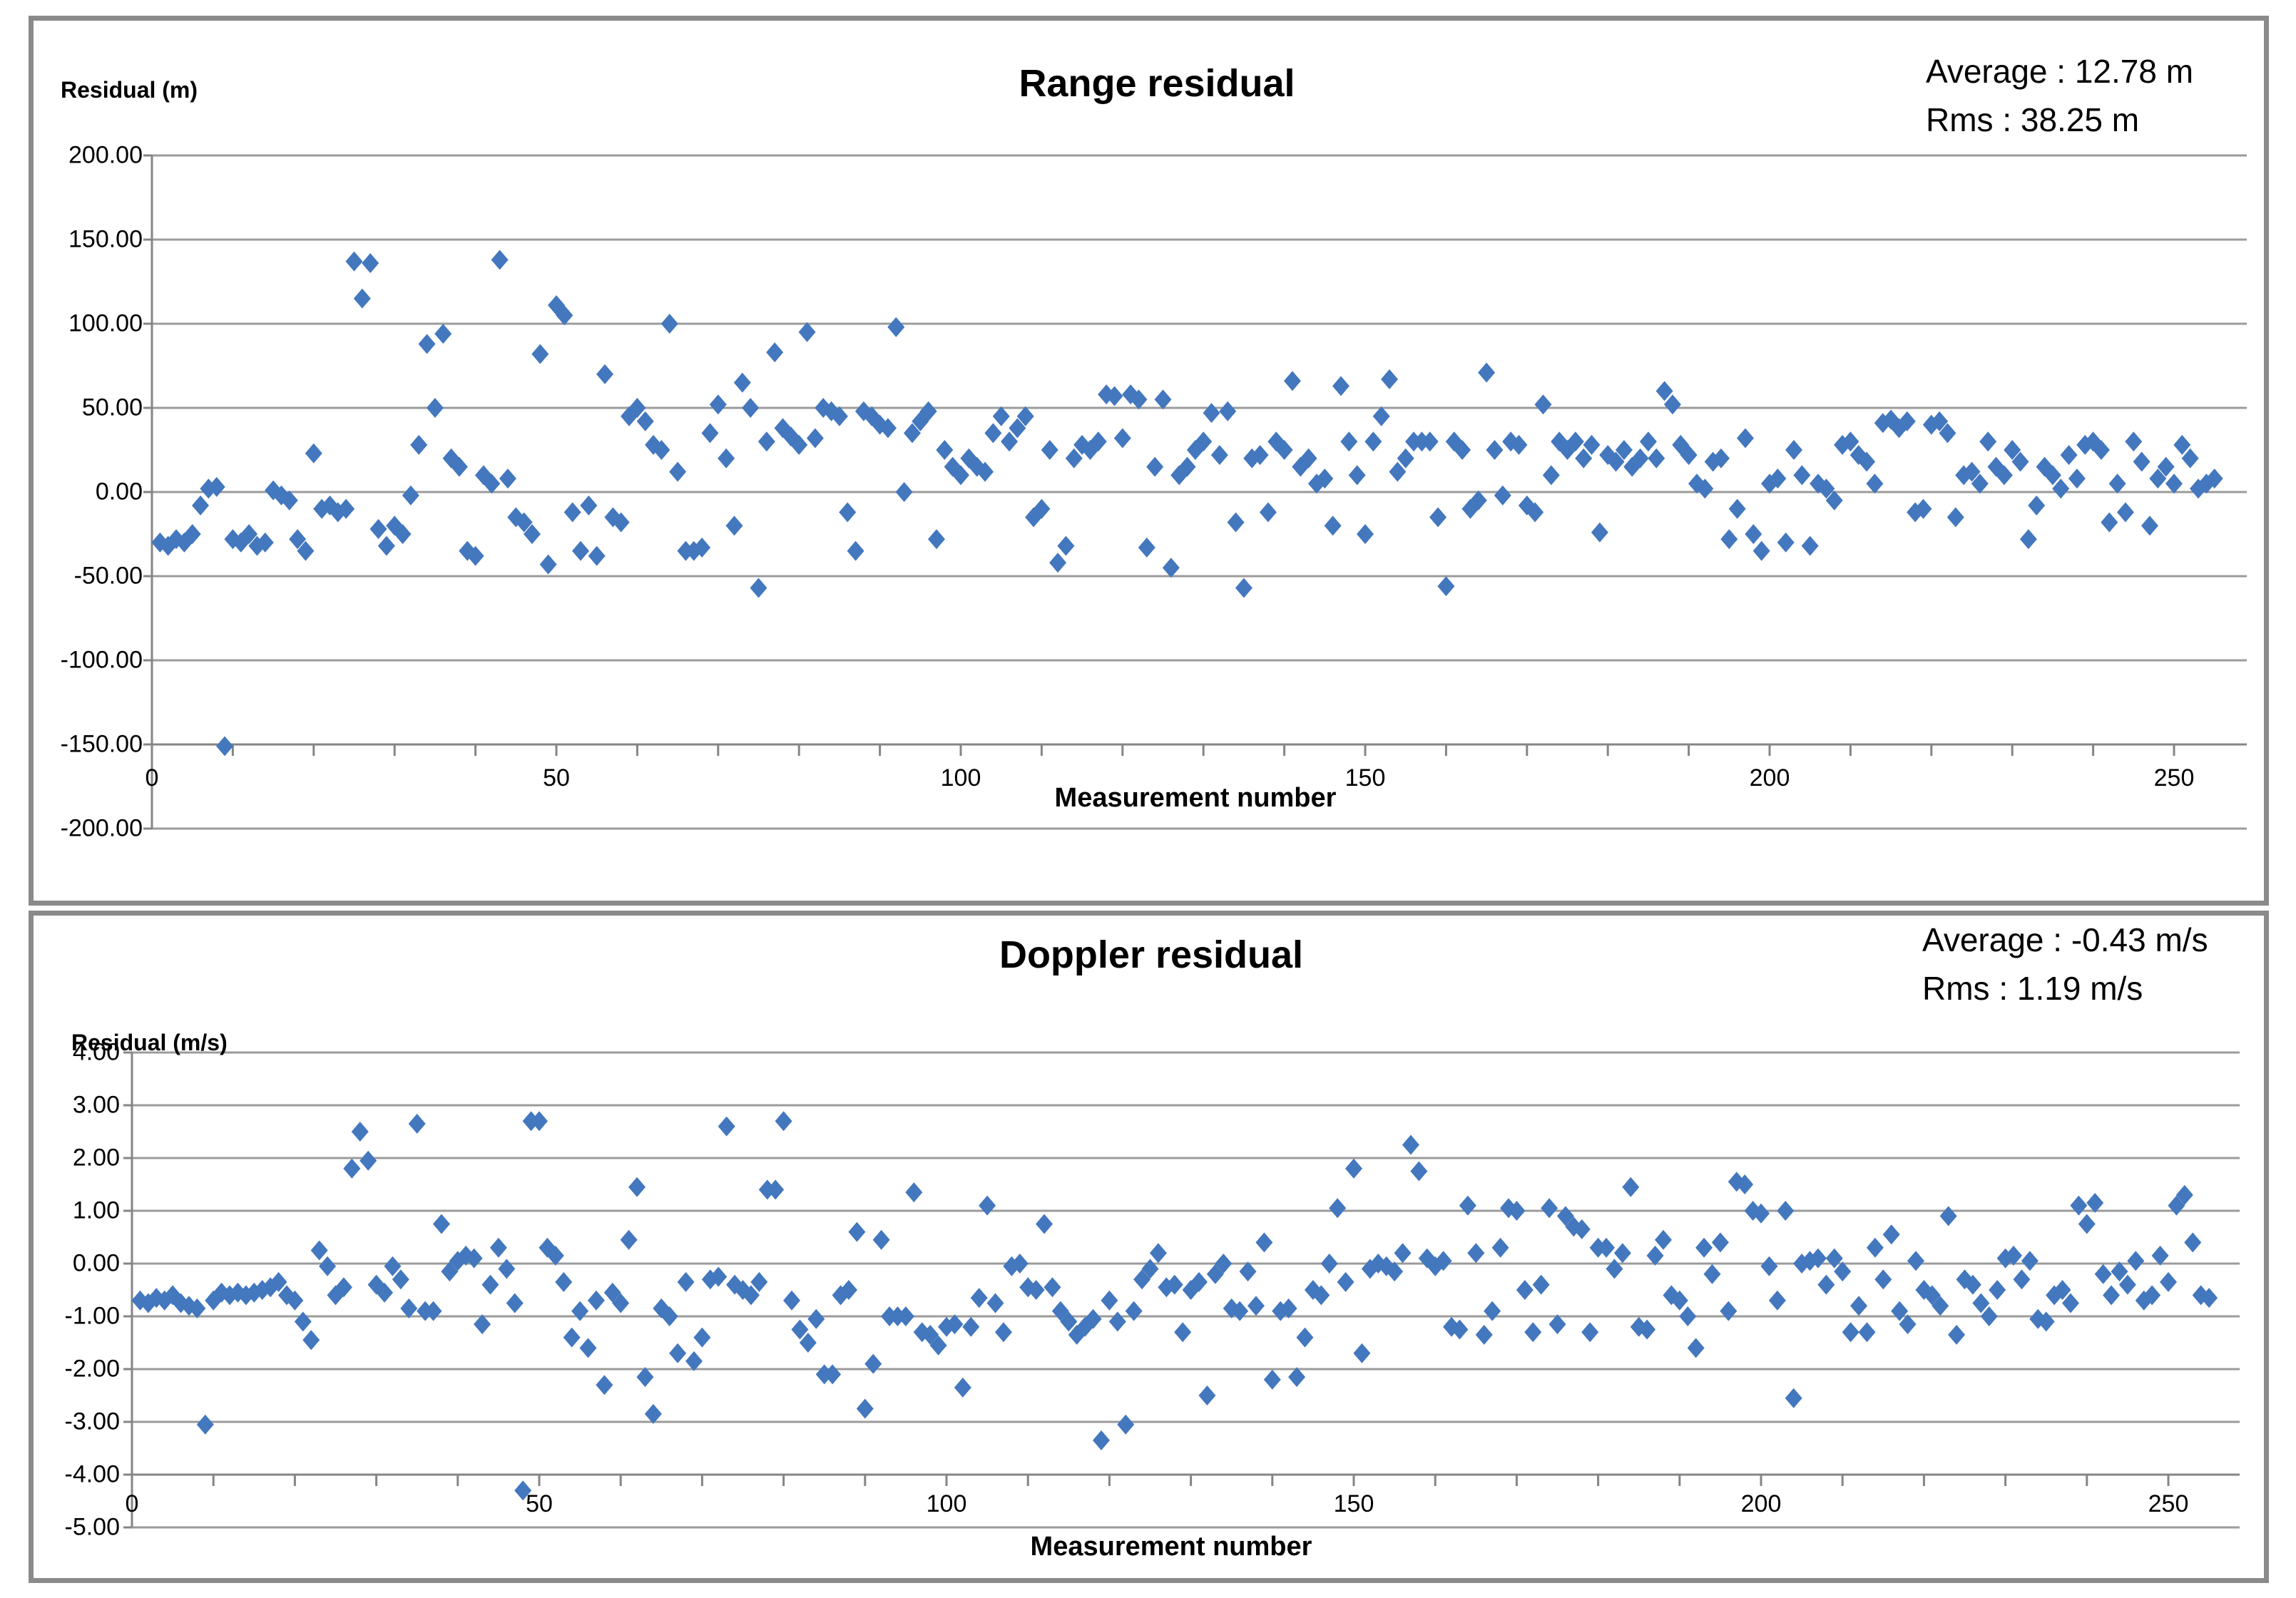  What do you see at coordinates (2032, 989) in the screenshot?
I see `doppler-rms-text: Rms : 1.19 m/s` at bounding box center [2032, 989].